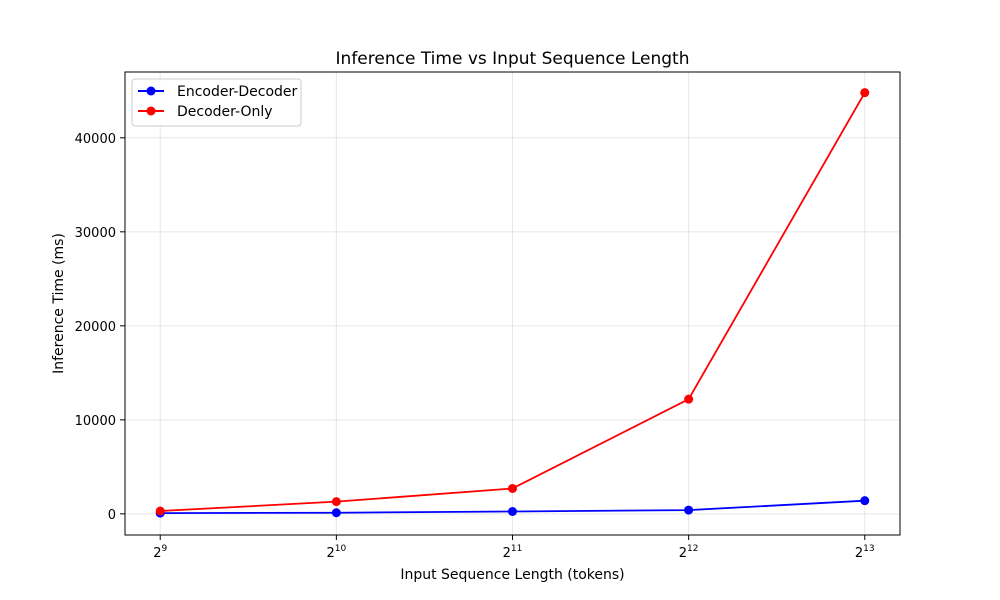 The height and width of the screenshot is (600, 1000). What do you see at coordinates (95, 327) in the screenshot?
I see `y-tick-label: 20000` at bounding box center [95, 327].